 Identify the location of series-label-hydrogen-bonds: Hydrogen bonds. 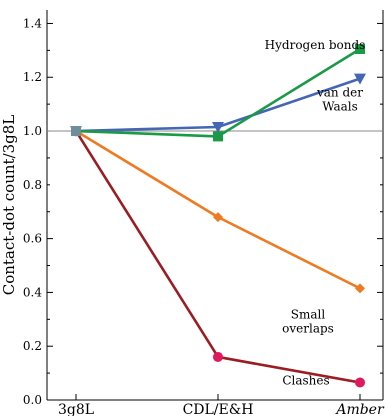
(315, 45).